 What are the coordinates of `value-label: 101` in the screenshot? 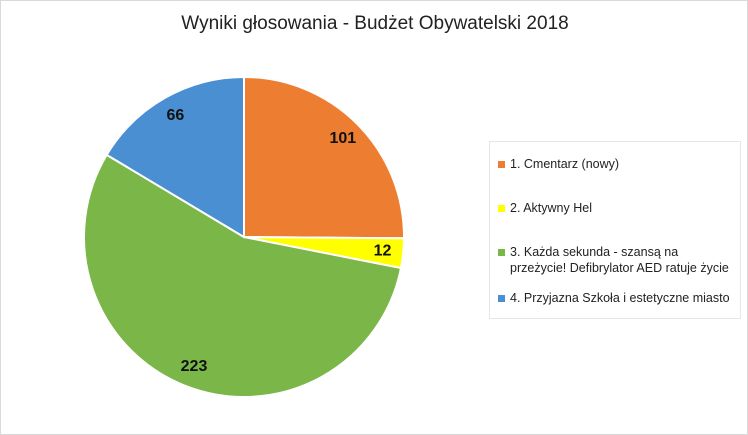 It's located at (342, 138).